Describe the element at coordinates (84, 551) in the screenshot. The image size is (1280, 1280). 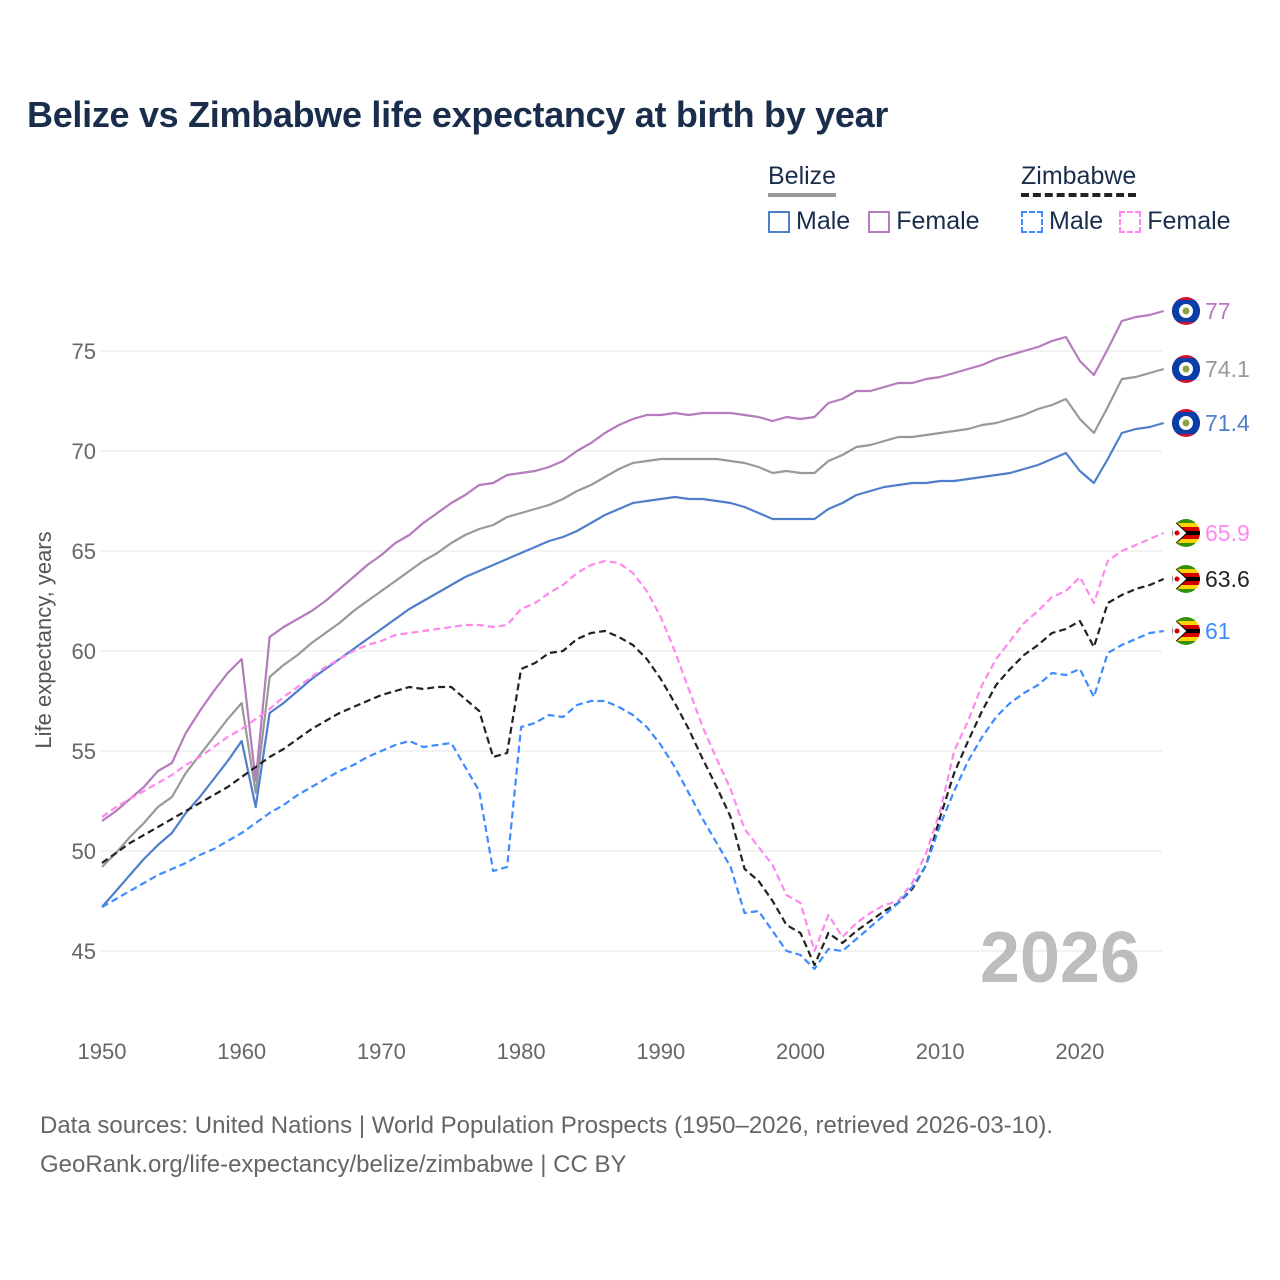
I see `y-tick-label: 65` at that location.